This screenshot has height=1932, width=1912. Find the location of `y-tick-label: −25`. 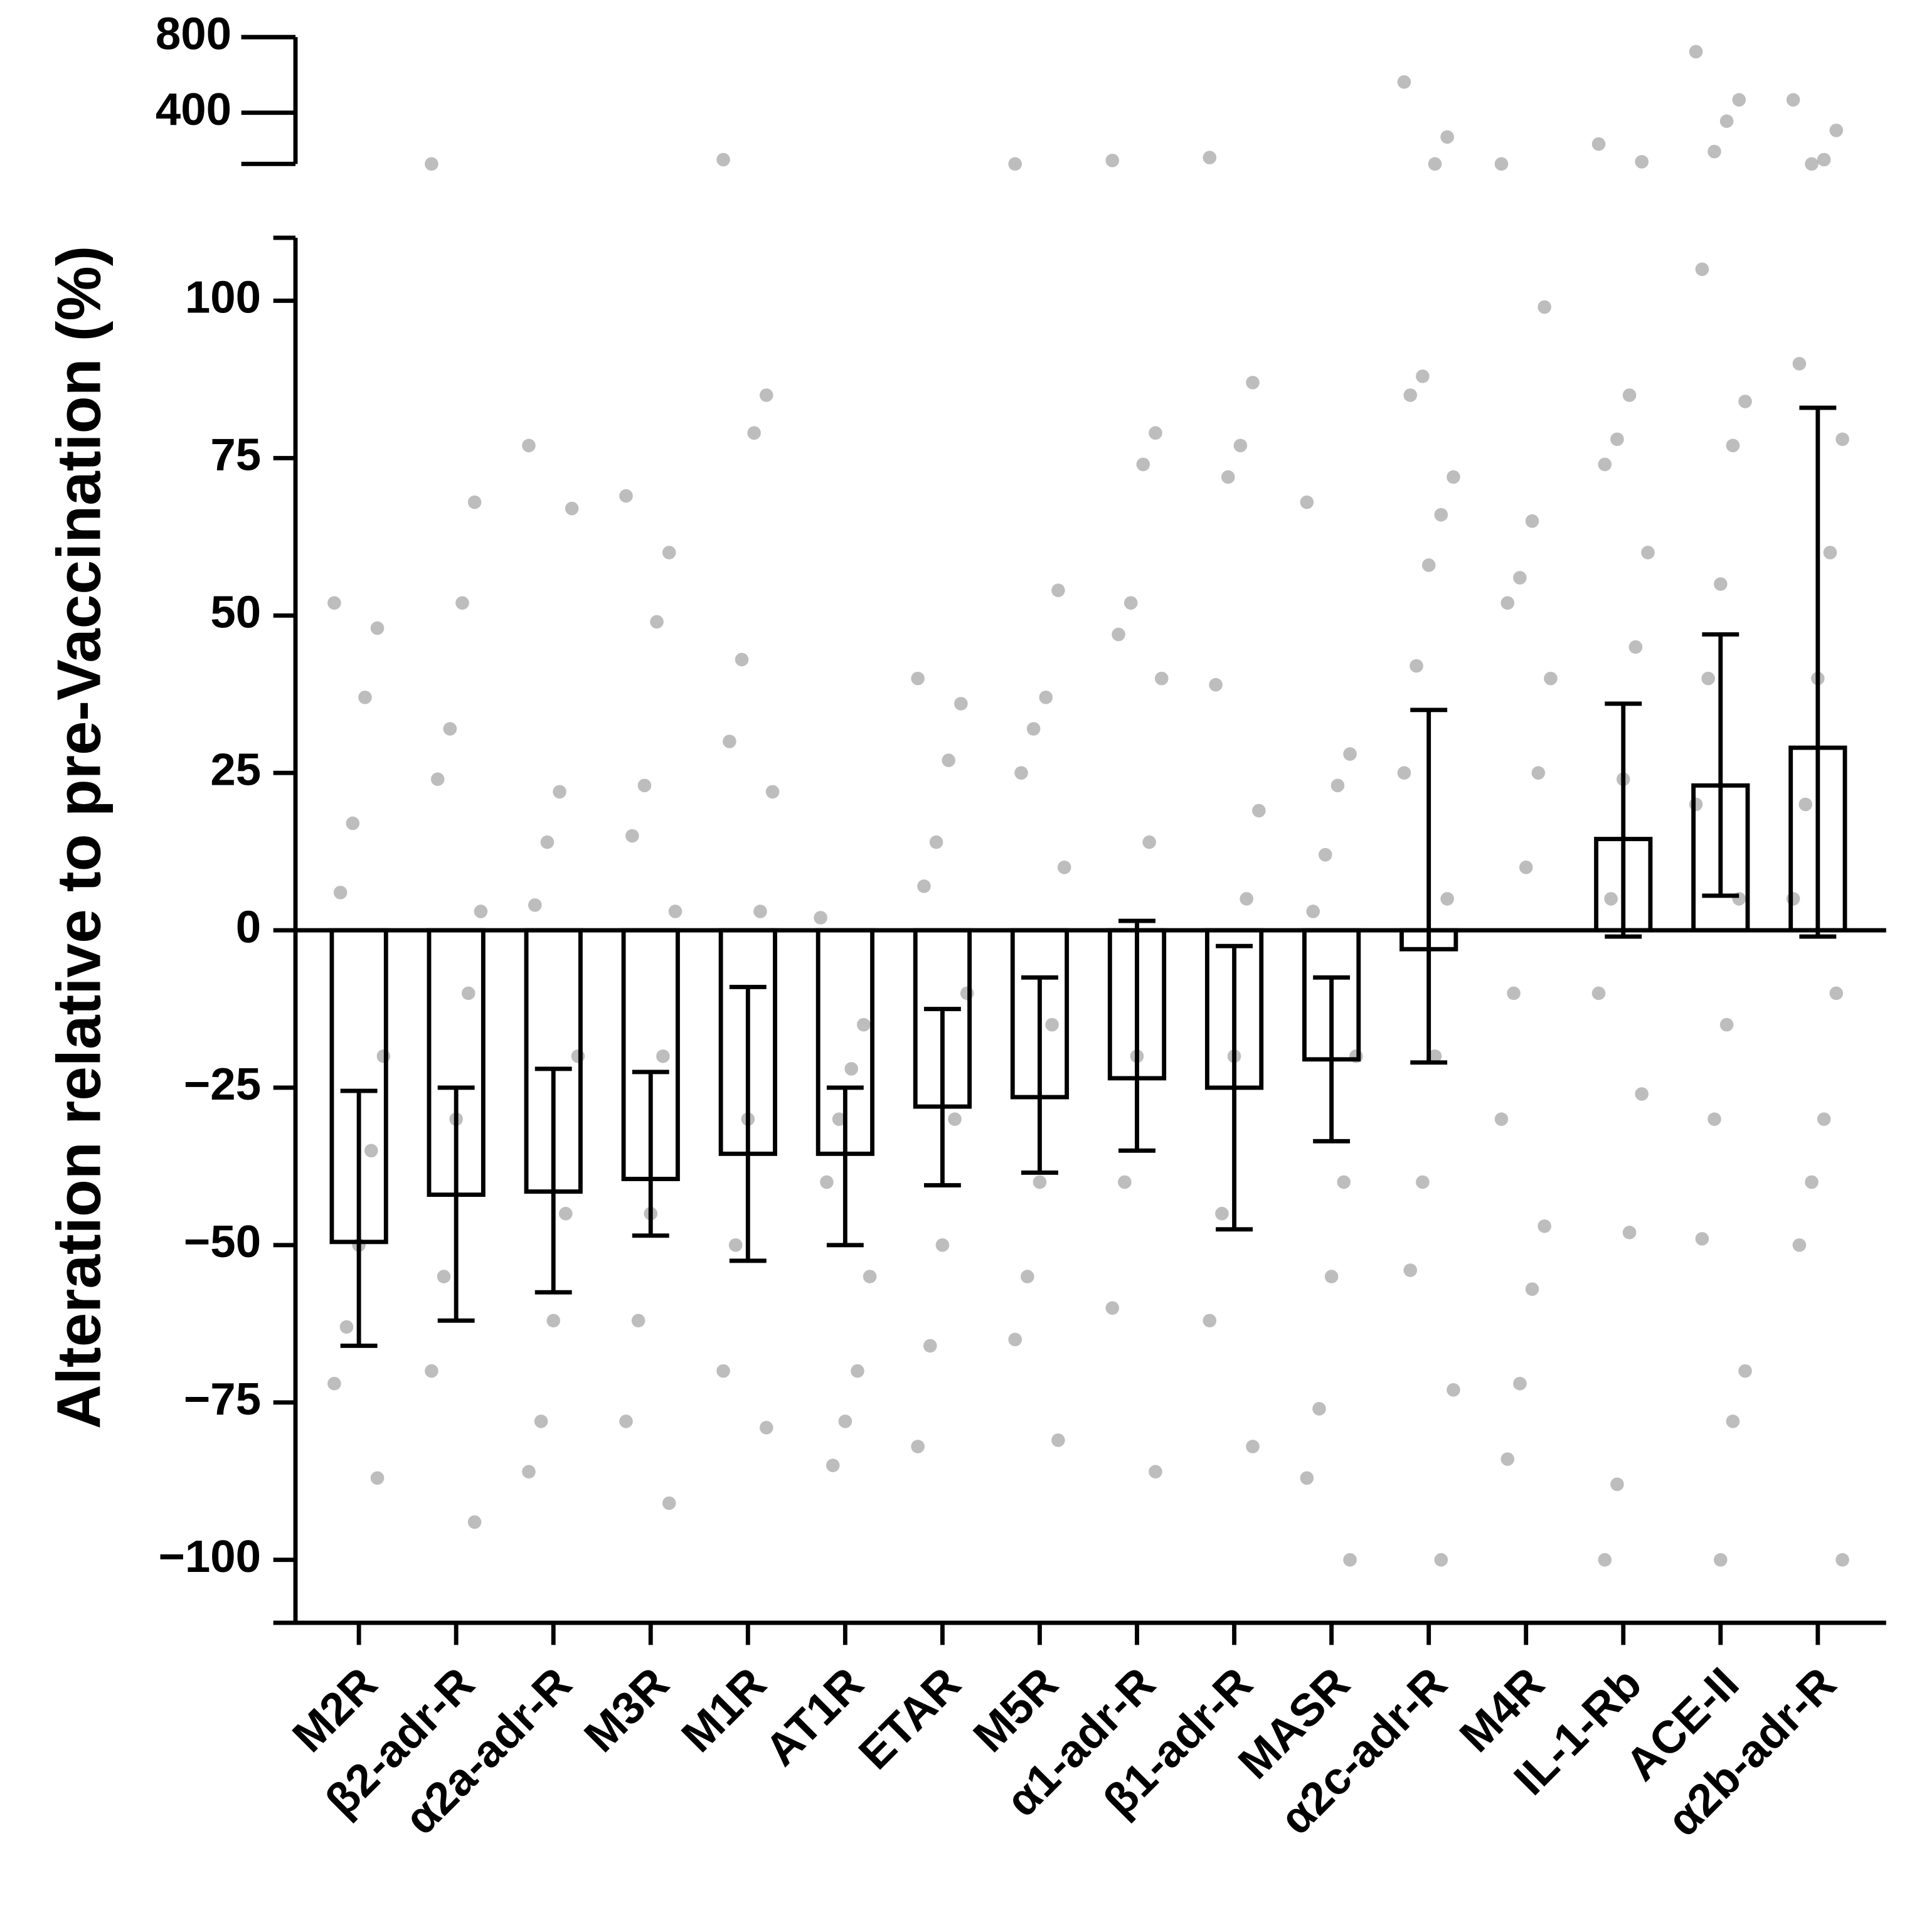

y-tick-label: −25 is located at coordinates (223, 1084).